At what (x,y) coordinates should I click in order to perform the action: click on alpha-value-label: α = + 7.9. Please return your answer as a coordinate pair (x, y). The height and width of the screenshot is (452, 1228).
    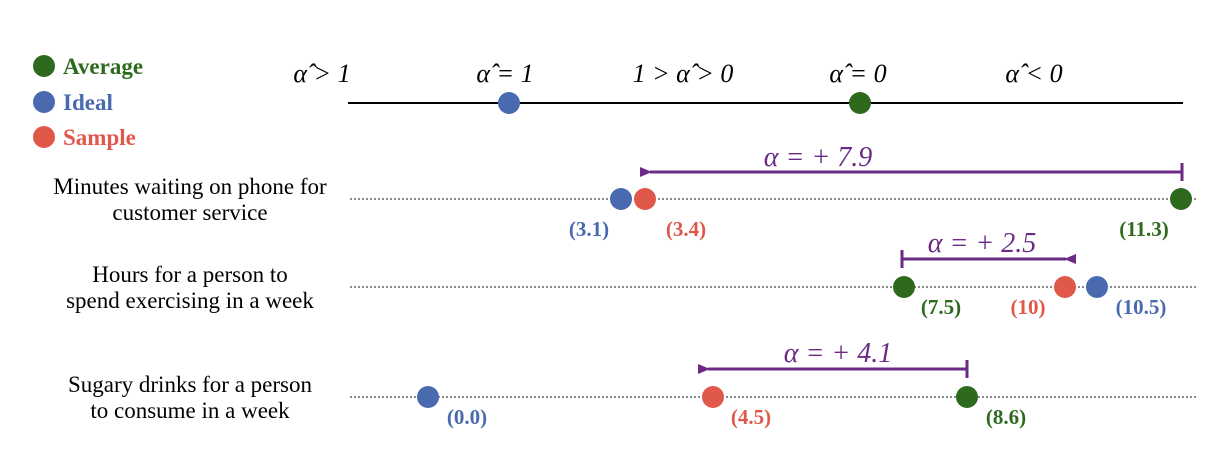
    Looking at the image, I should click on (818, 157).